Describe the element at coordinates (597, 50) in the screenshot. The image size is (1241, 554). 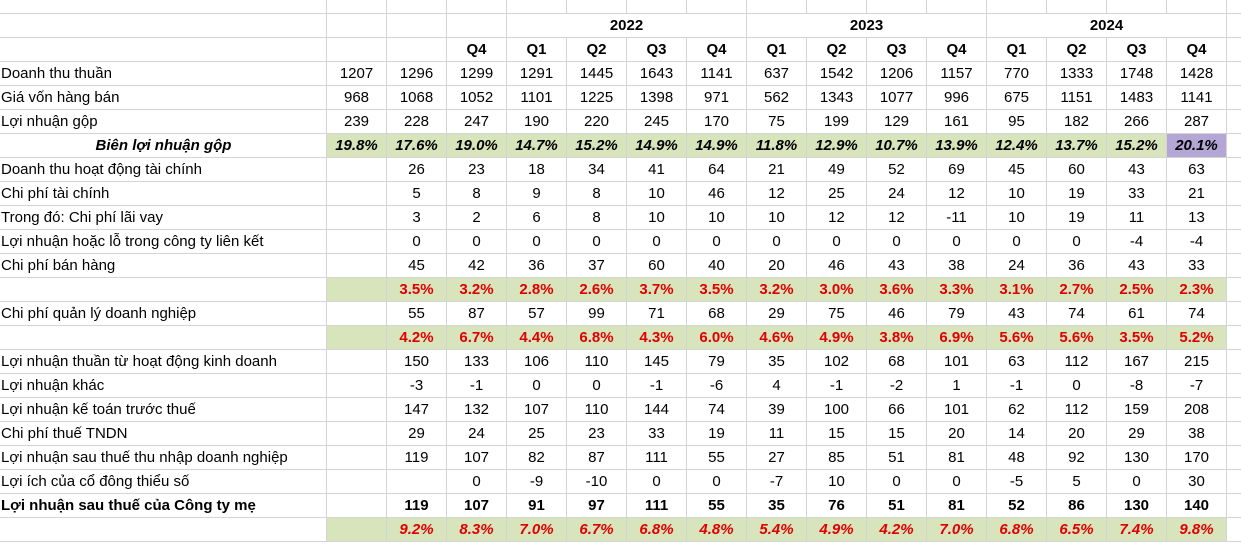
I see `quarter-header: Q2` at that location.